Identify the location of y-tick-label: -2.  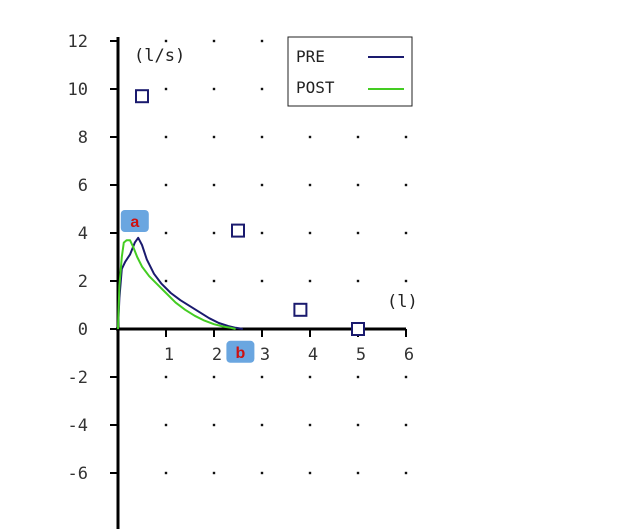
(78, 378).